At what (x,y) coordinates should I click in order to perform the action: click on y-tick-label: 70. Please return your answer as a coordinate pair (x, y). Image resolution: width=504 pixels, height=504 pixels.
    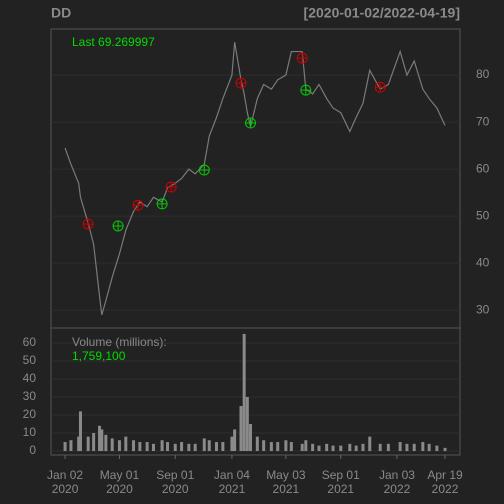
    Looking at the image, I should click on (483, 121).